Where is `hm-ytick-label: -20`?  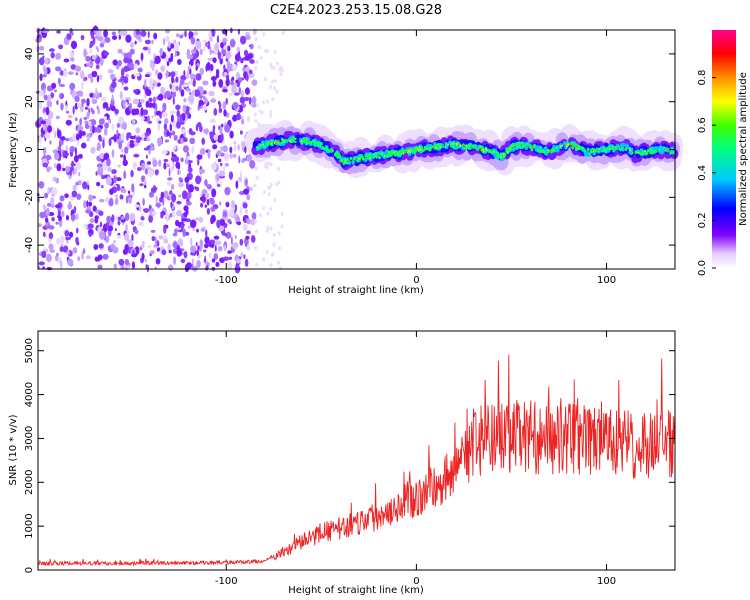 hm-ytick-label: -20 is located at coordinates (29, 197).